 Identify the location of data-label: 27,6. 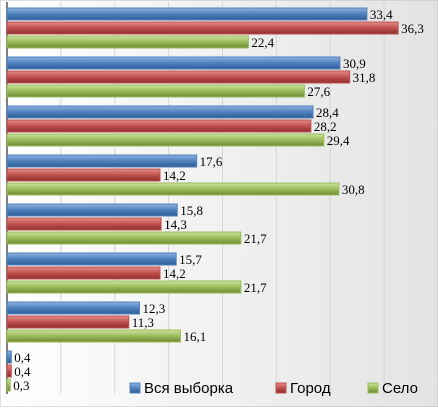
(318, 91).